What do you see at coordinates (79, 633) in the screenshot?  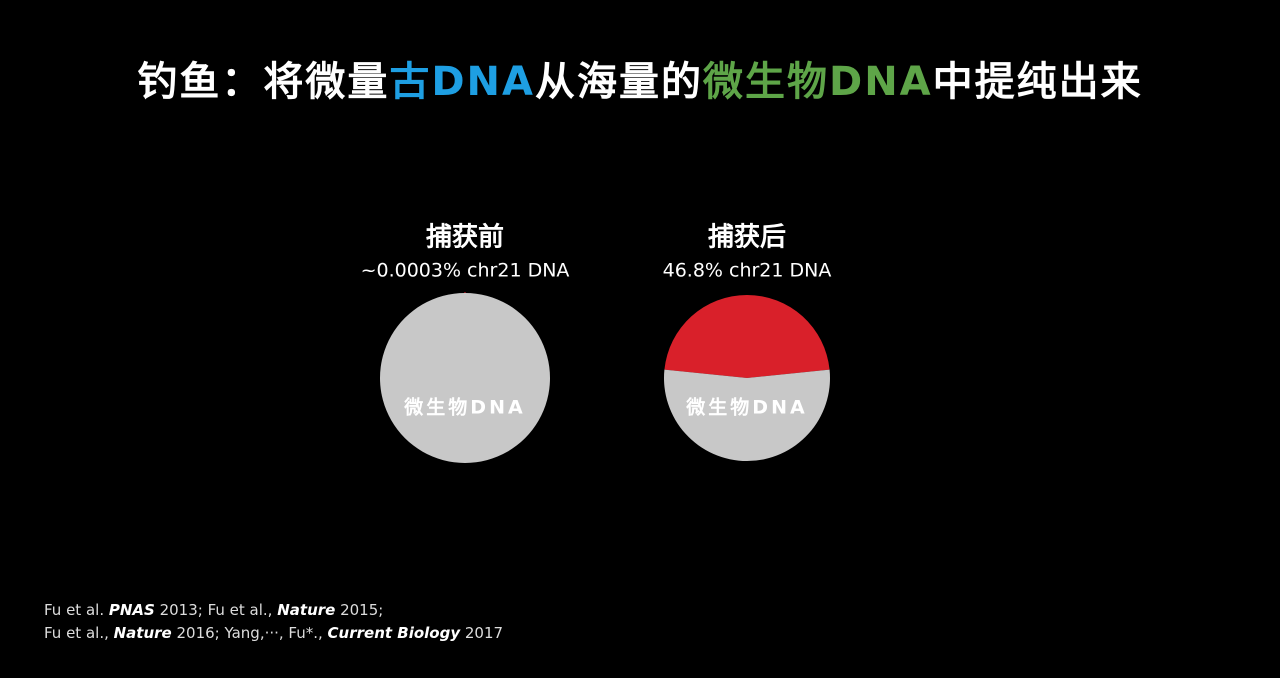 I see `reference-segment: Fu et al.,` at bounding box center [79, 633].